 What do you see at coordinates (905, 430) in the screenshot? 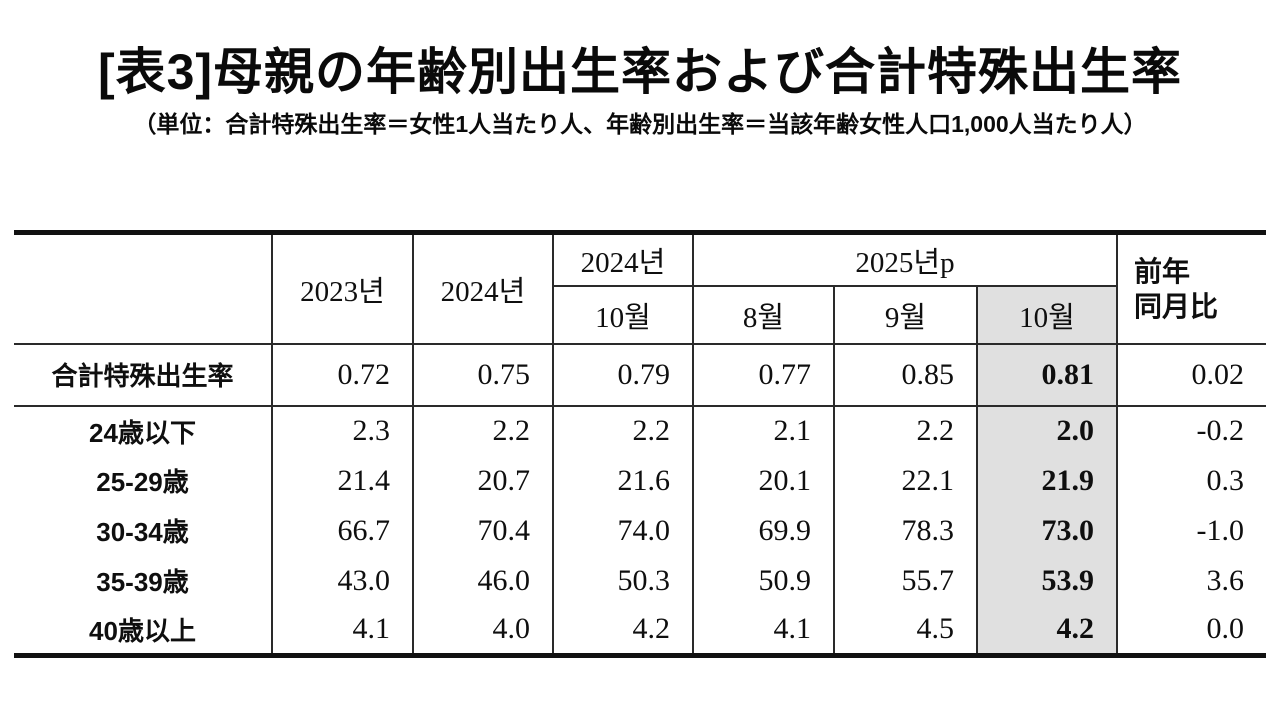
I see `cell-2025-sep: 2.2` at bounding box center [905, 430].